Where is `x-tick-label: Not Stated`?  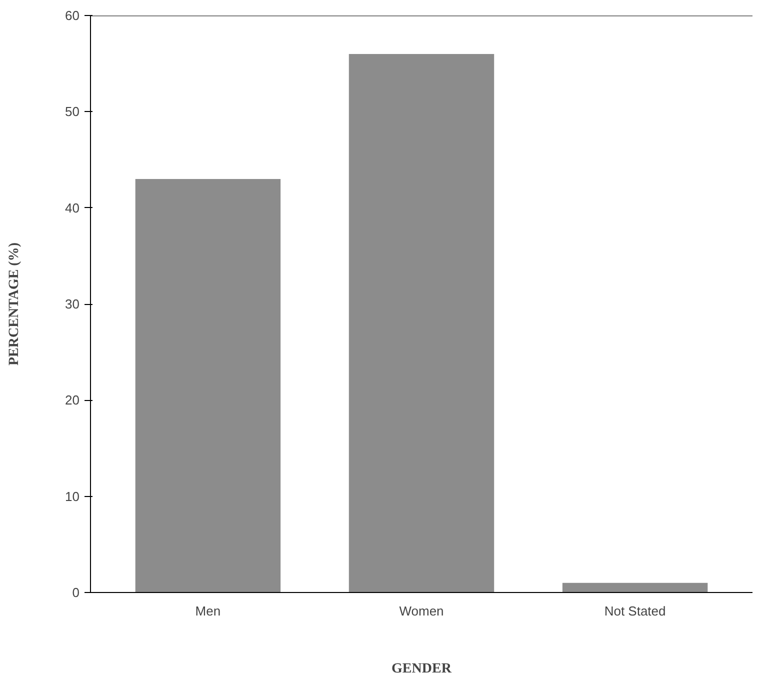
x-tick-label: Not Stated is located at coordinates (635, 611).